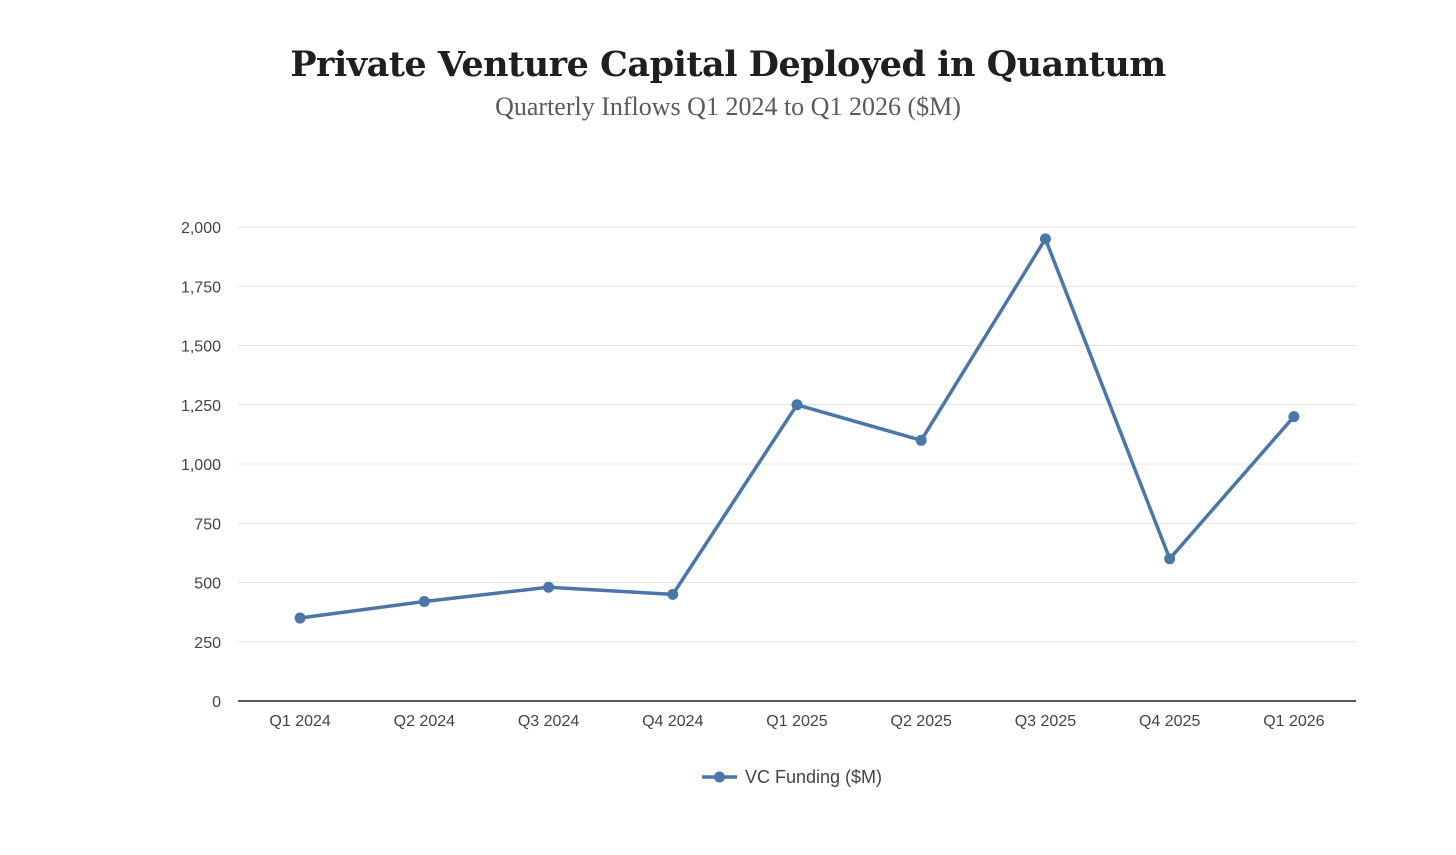 Image resolution: width=1456 pixels, height=855 pixels. Describe the element at coordinates (1169, 721) in the screenshot. I see `x-tick-label: Q4 2025` at that location.